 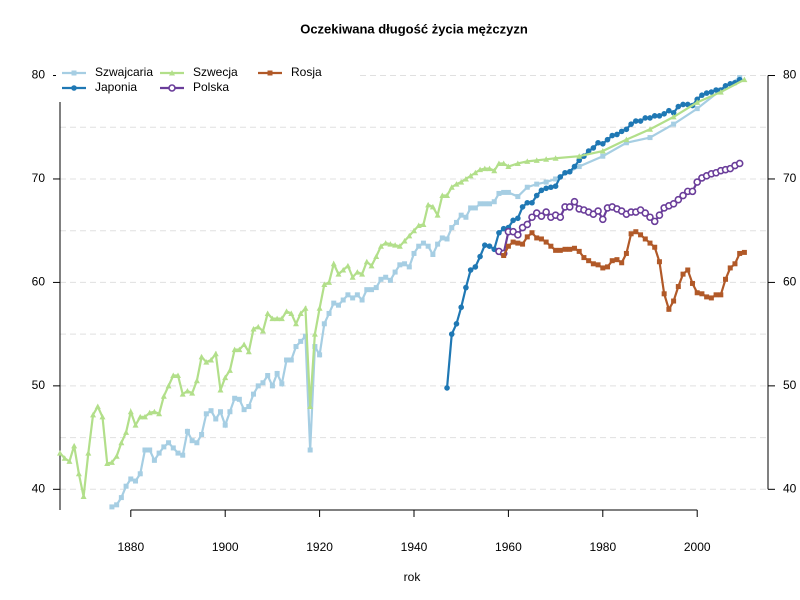 What do you see at coordinates (413, 577) in the screenshot?
I see `x-axis-label: rok` at bounding box center [413, 577].